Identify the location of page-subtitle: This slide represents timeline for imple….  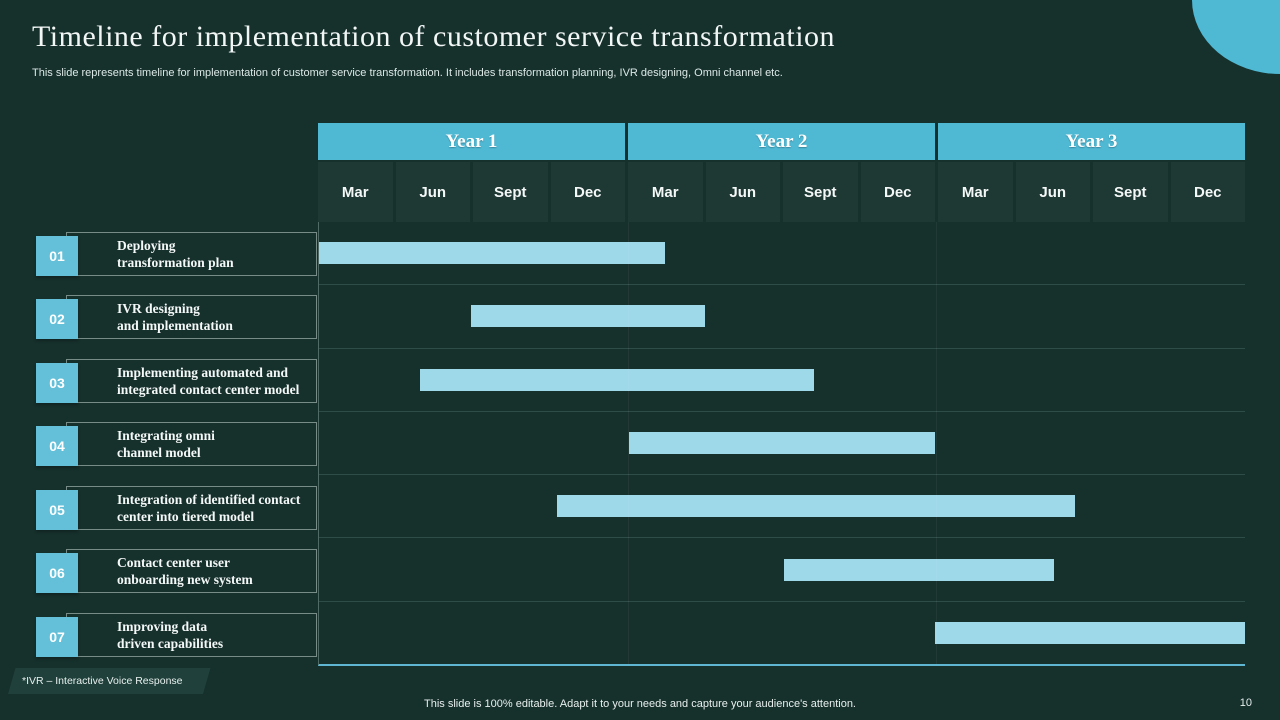
(407, 73).